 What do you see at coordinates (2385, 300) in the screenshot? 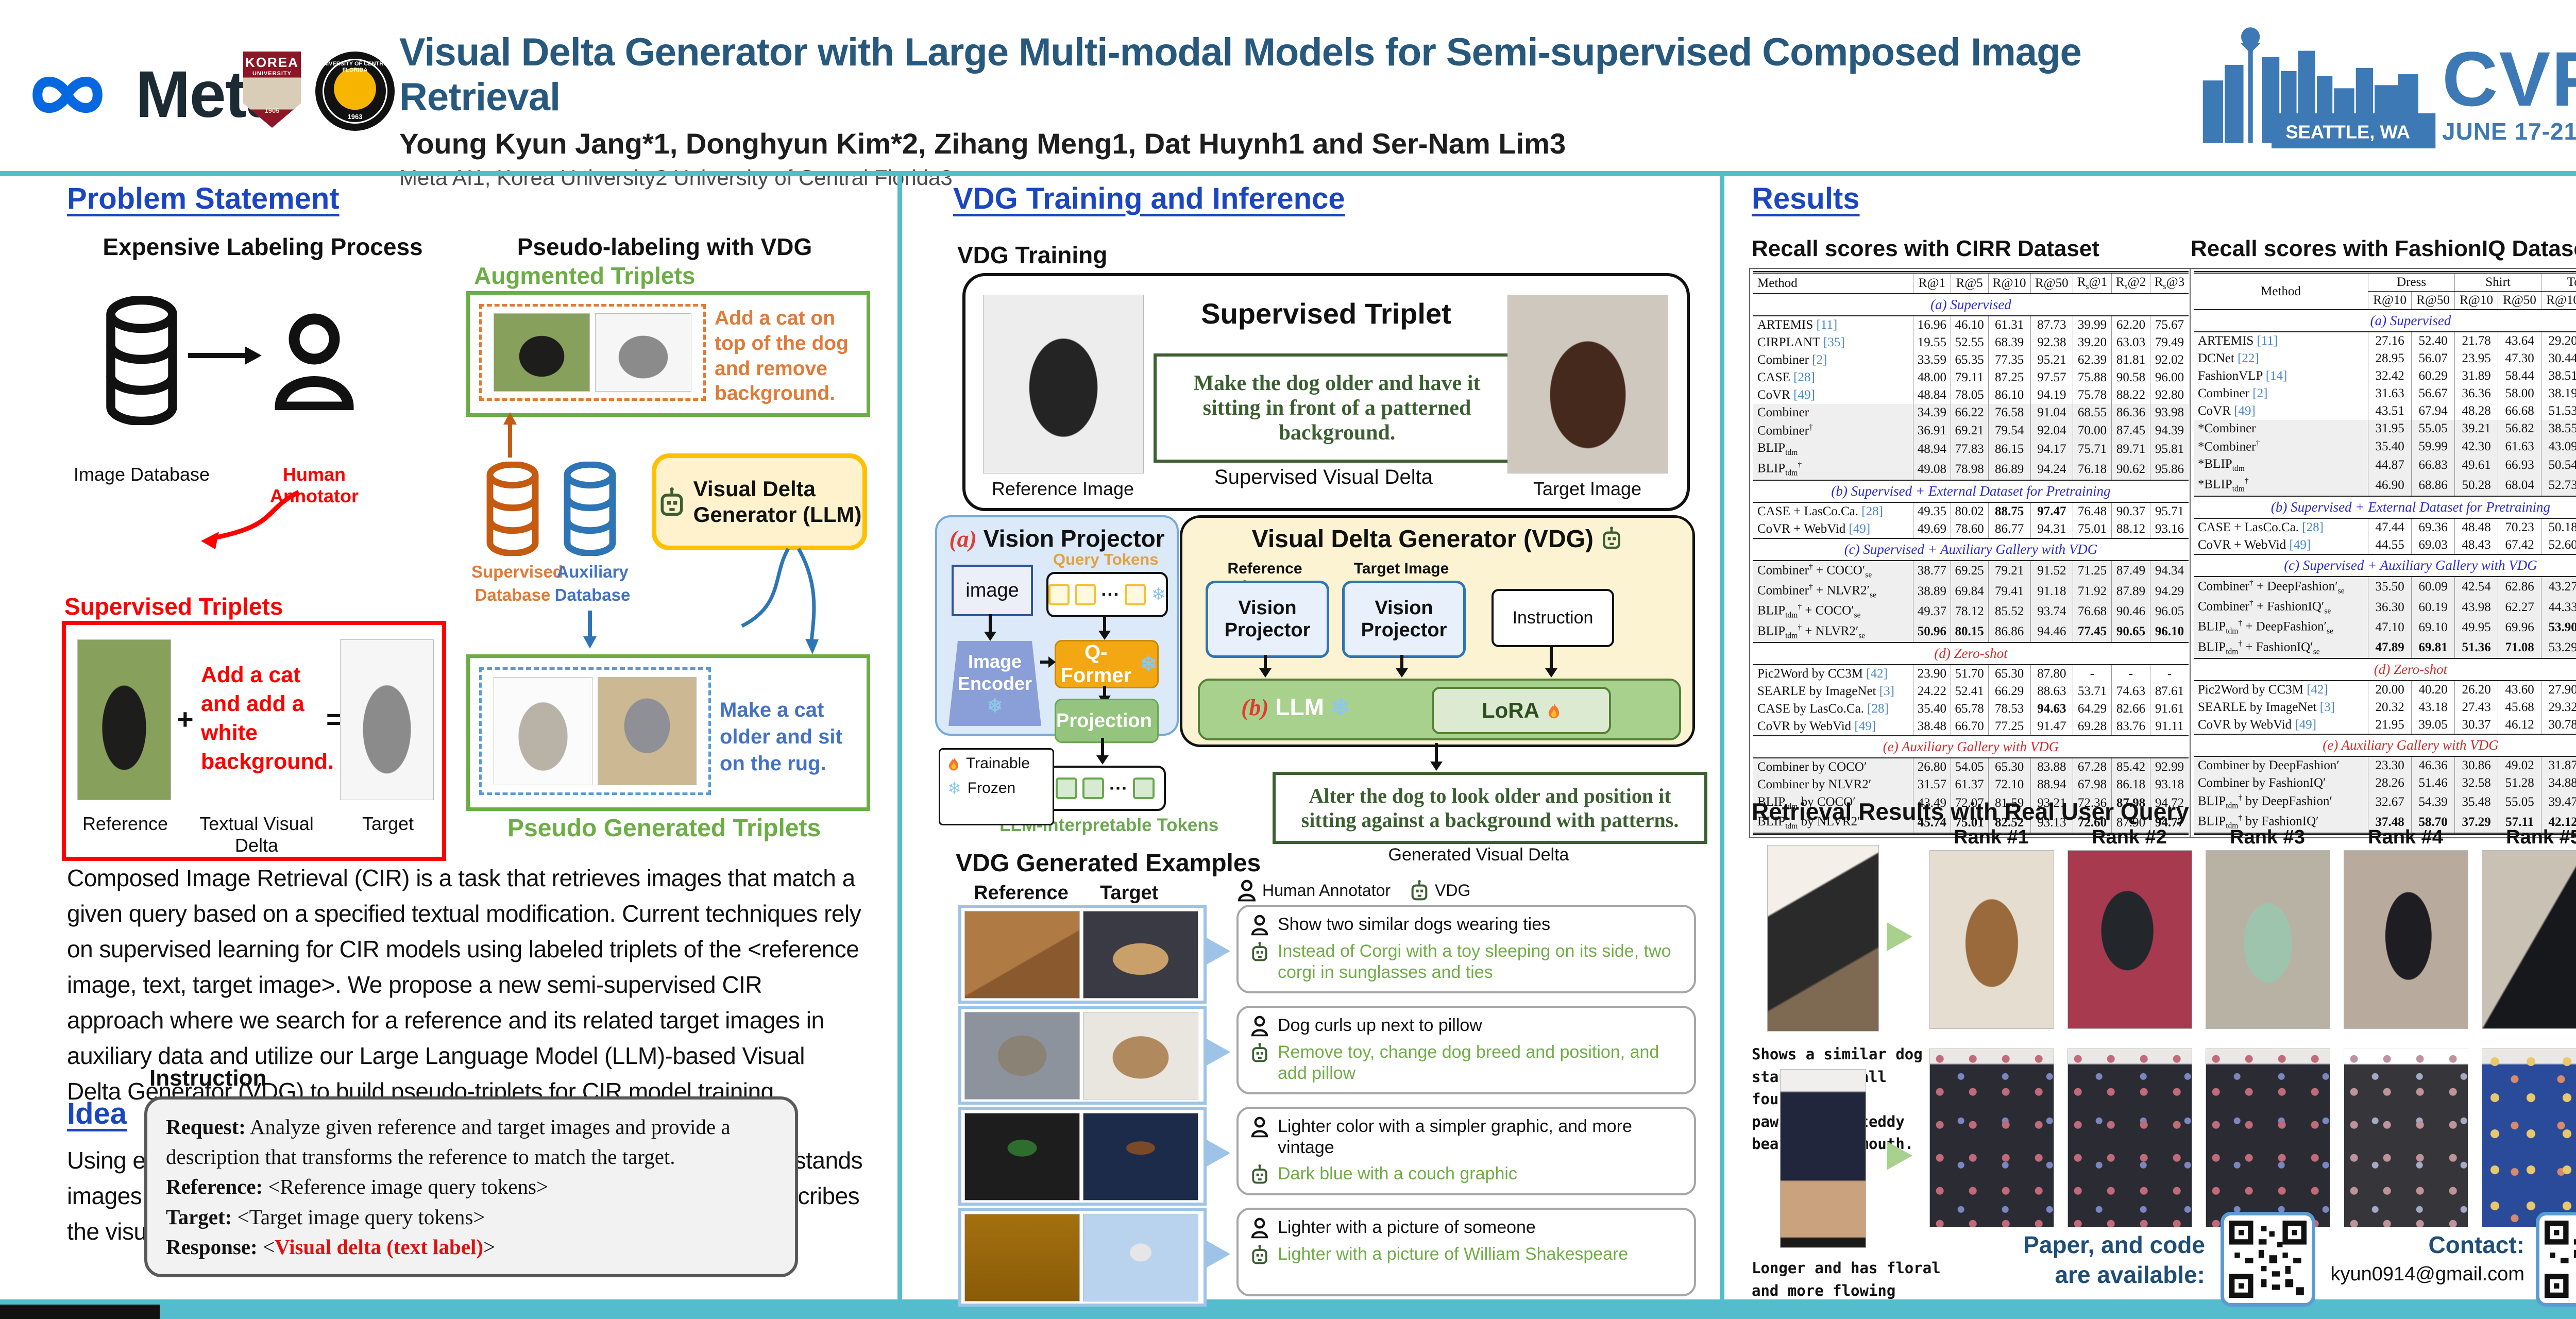
I see `table-subheader: R@10R@50R@10R@50R@10R@50` at bounding box center [2385, 300].